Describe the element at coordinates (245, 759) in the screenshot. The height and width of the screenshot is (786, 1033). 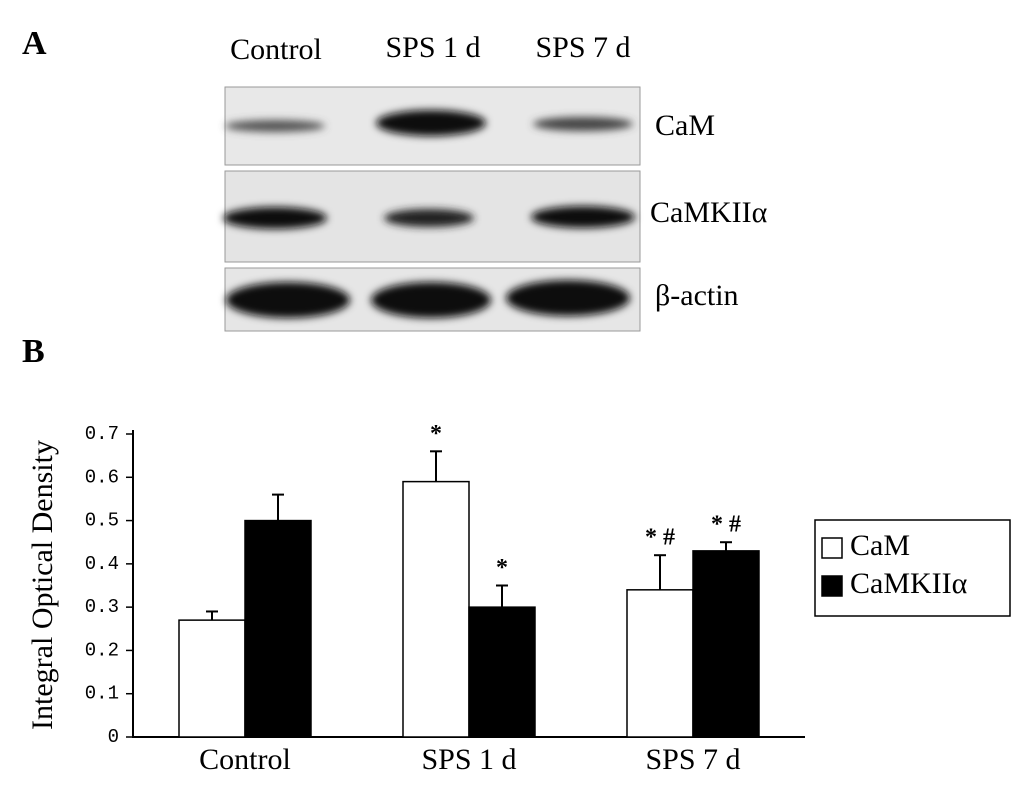
I see `x-tick-label: Control` at that location.